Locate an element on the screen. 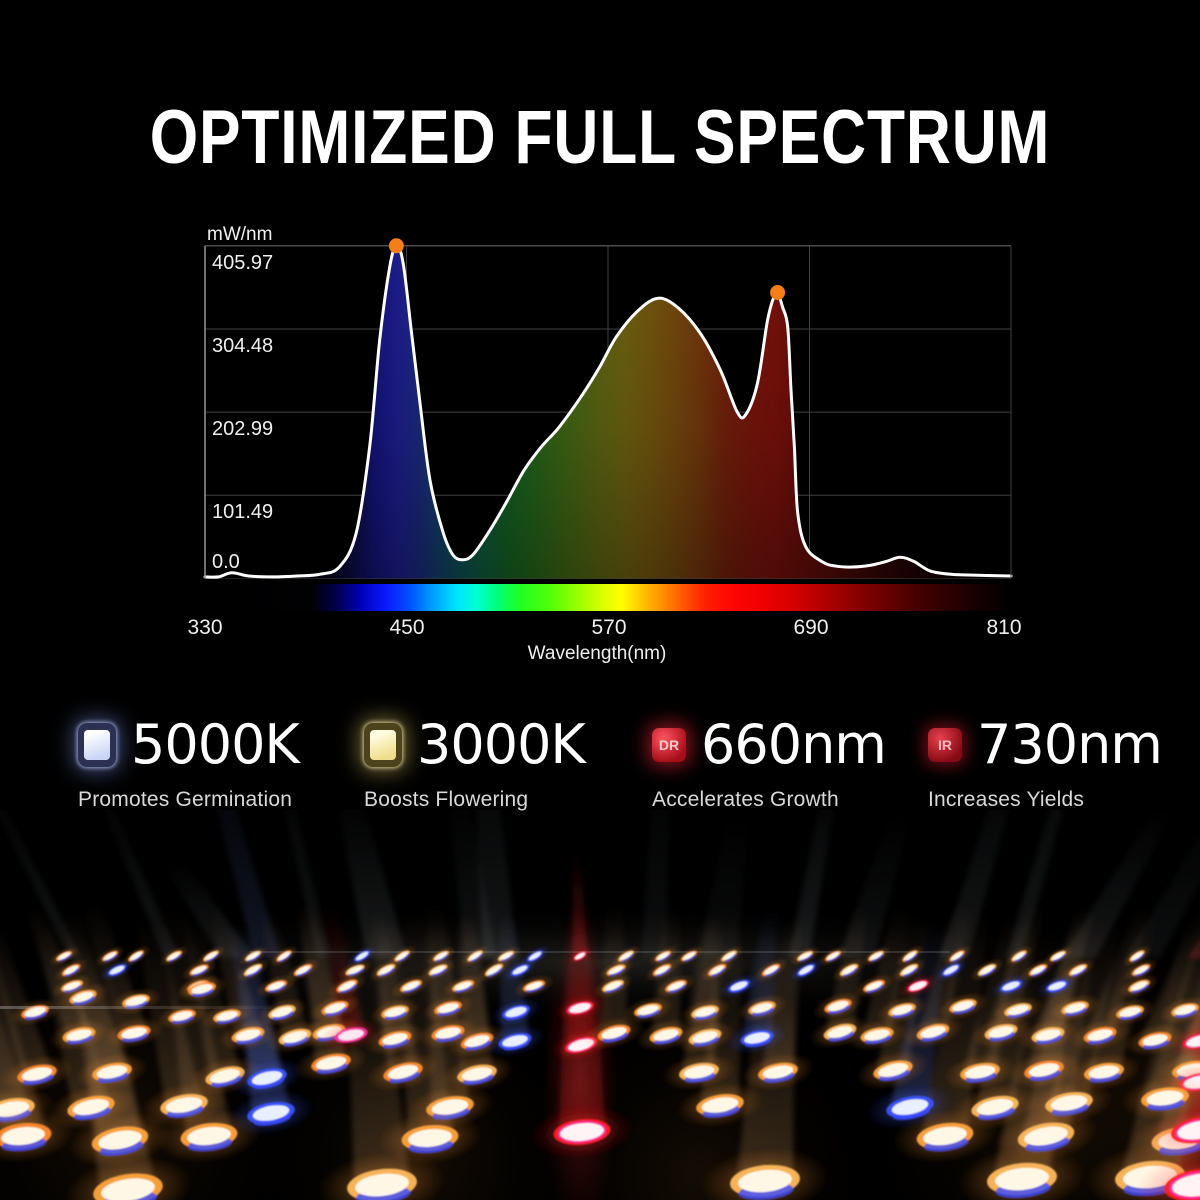  y-axis-unit-label: mW/nm is located at coordinates (240, 234).